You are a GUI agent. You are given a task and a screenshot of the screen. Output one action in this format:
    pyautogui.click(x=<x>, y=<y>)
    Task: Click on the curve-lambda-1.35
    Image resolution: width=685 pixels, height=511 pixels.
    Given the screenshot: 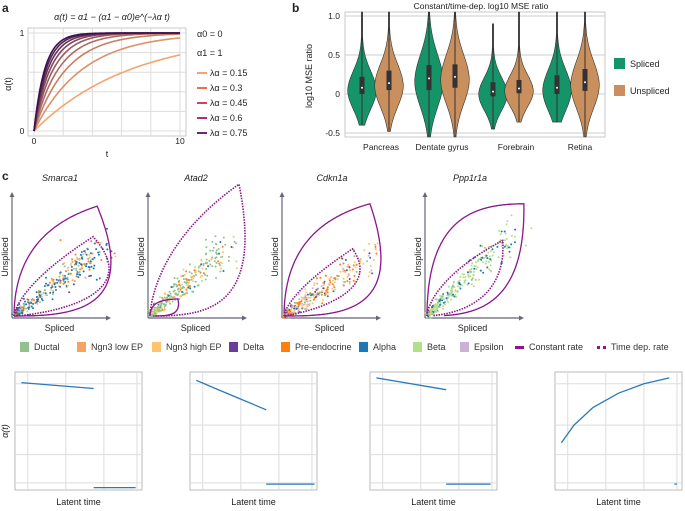 What is the action you would take?
    pyautogui.click(x=106, y=82)
    